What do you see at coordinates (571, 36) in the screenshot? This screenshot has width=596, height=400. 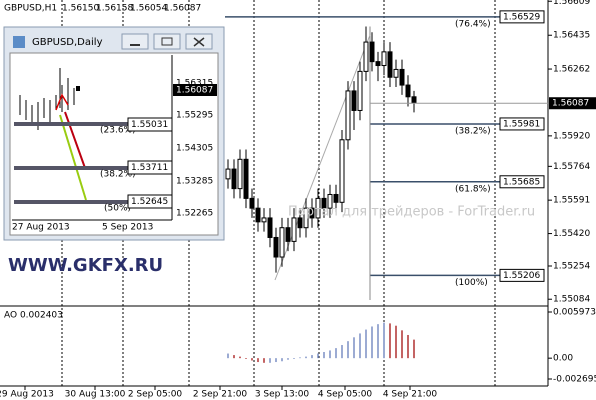 I see `price-label: 1.56435` at bounding box center [571, 36].